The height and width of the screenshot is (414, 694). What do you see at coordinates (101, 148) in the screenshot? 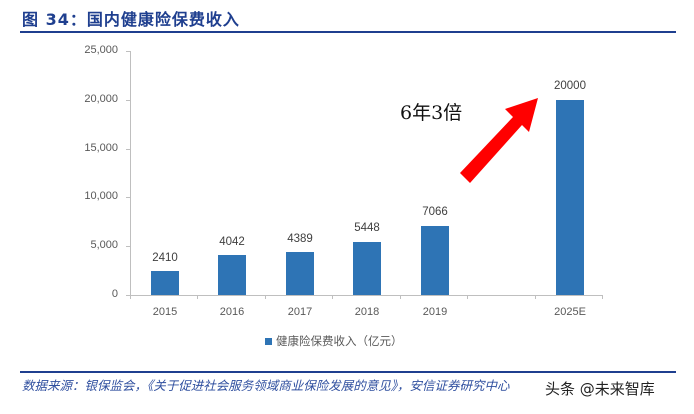
I see `y-tick-label: 15,000` at bounding box center [101, 148].